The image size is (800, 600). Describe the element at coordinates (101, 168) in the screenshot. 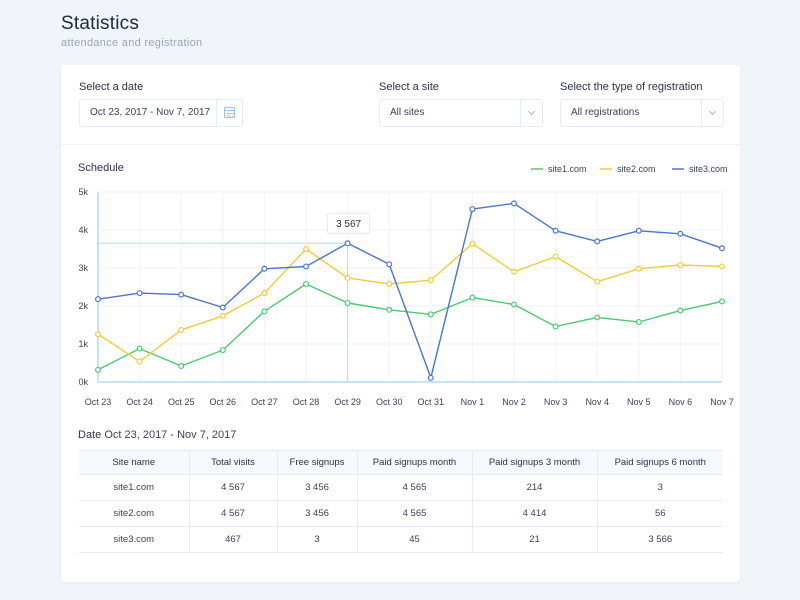

I see `chart-title: Schedule` at that location.